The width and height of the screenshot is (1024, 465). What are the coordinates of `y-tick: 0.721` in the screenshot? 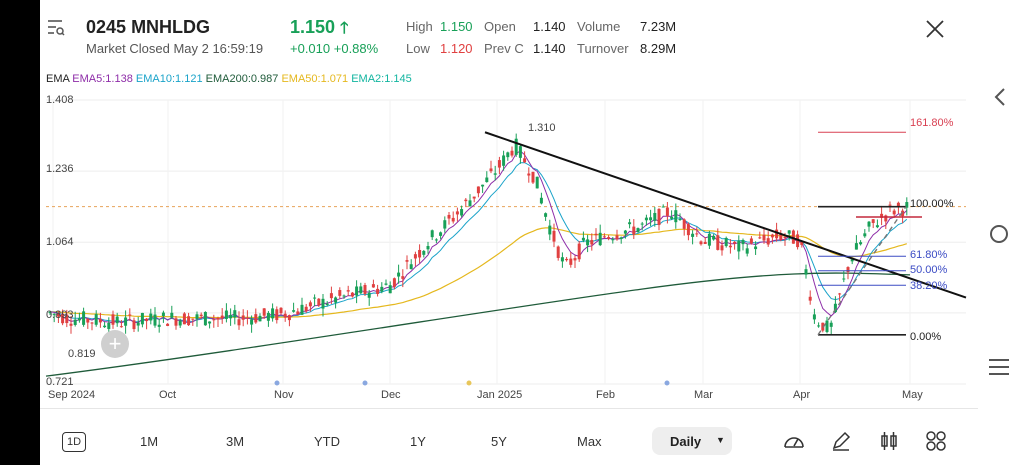 It's located at (60, 382).